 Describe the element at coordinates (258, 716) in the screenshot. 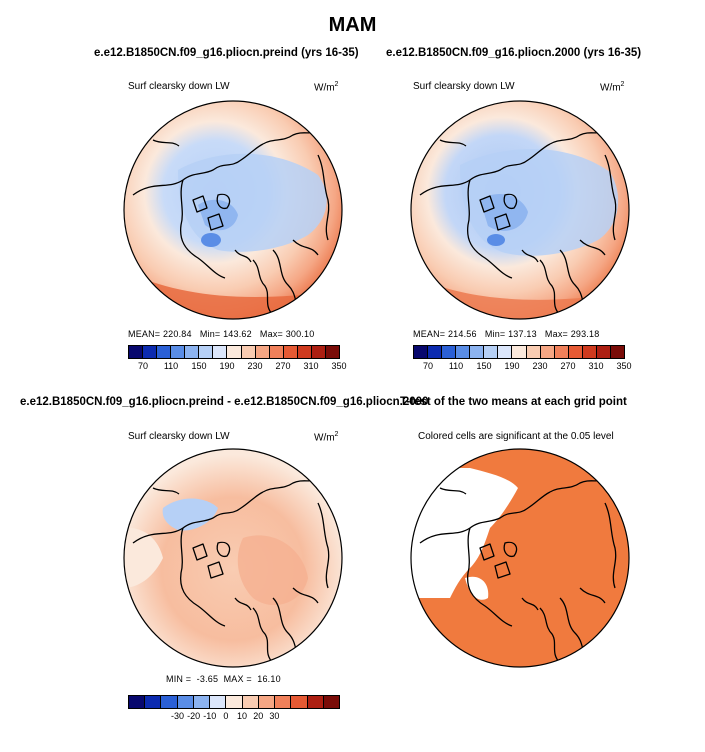

I see `colorbar-tick-label: 20` at that location.